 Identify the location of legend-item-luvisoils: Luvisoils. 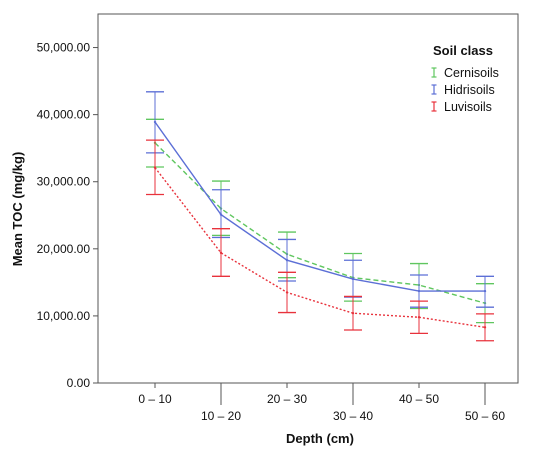
(461, 107).